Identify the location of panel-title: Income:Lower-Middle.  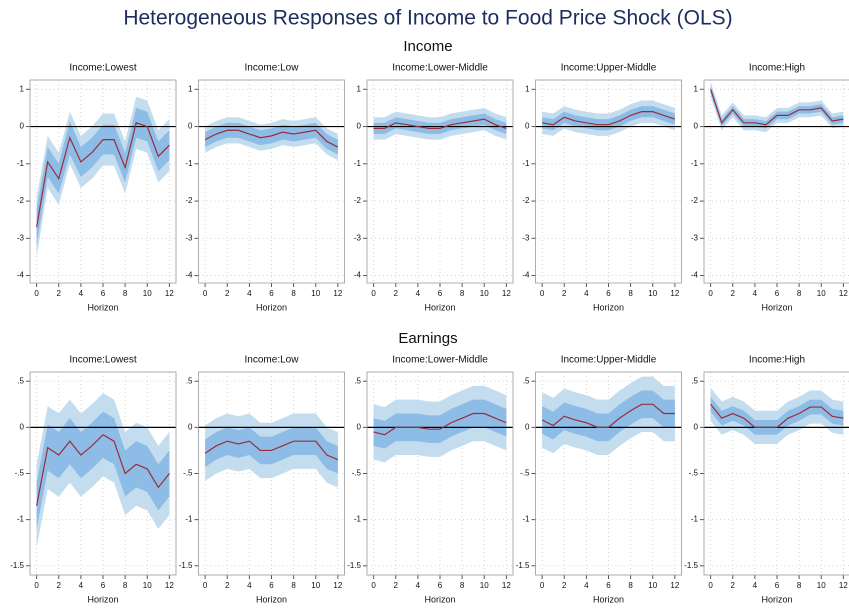
(440, 360).